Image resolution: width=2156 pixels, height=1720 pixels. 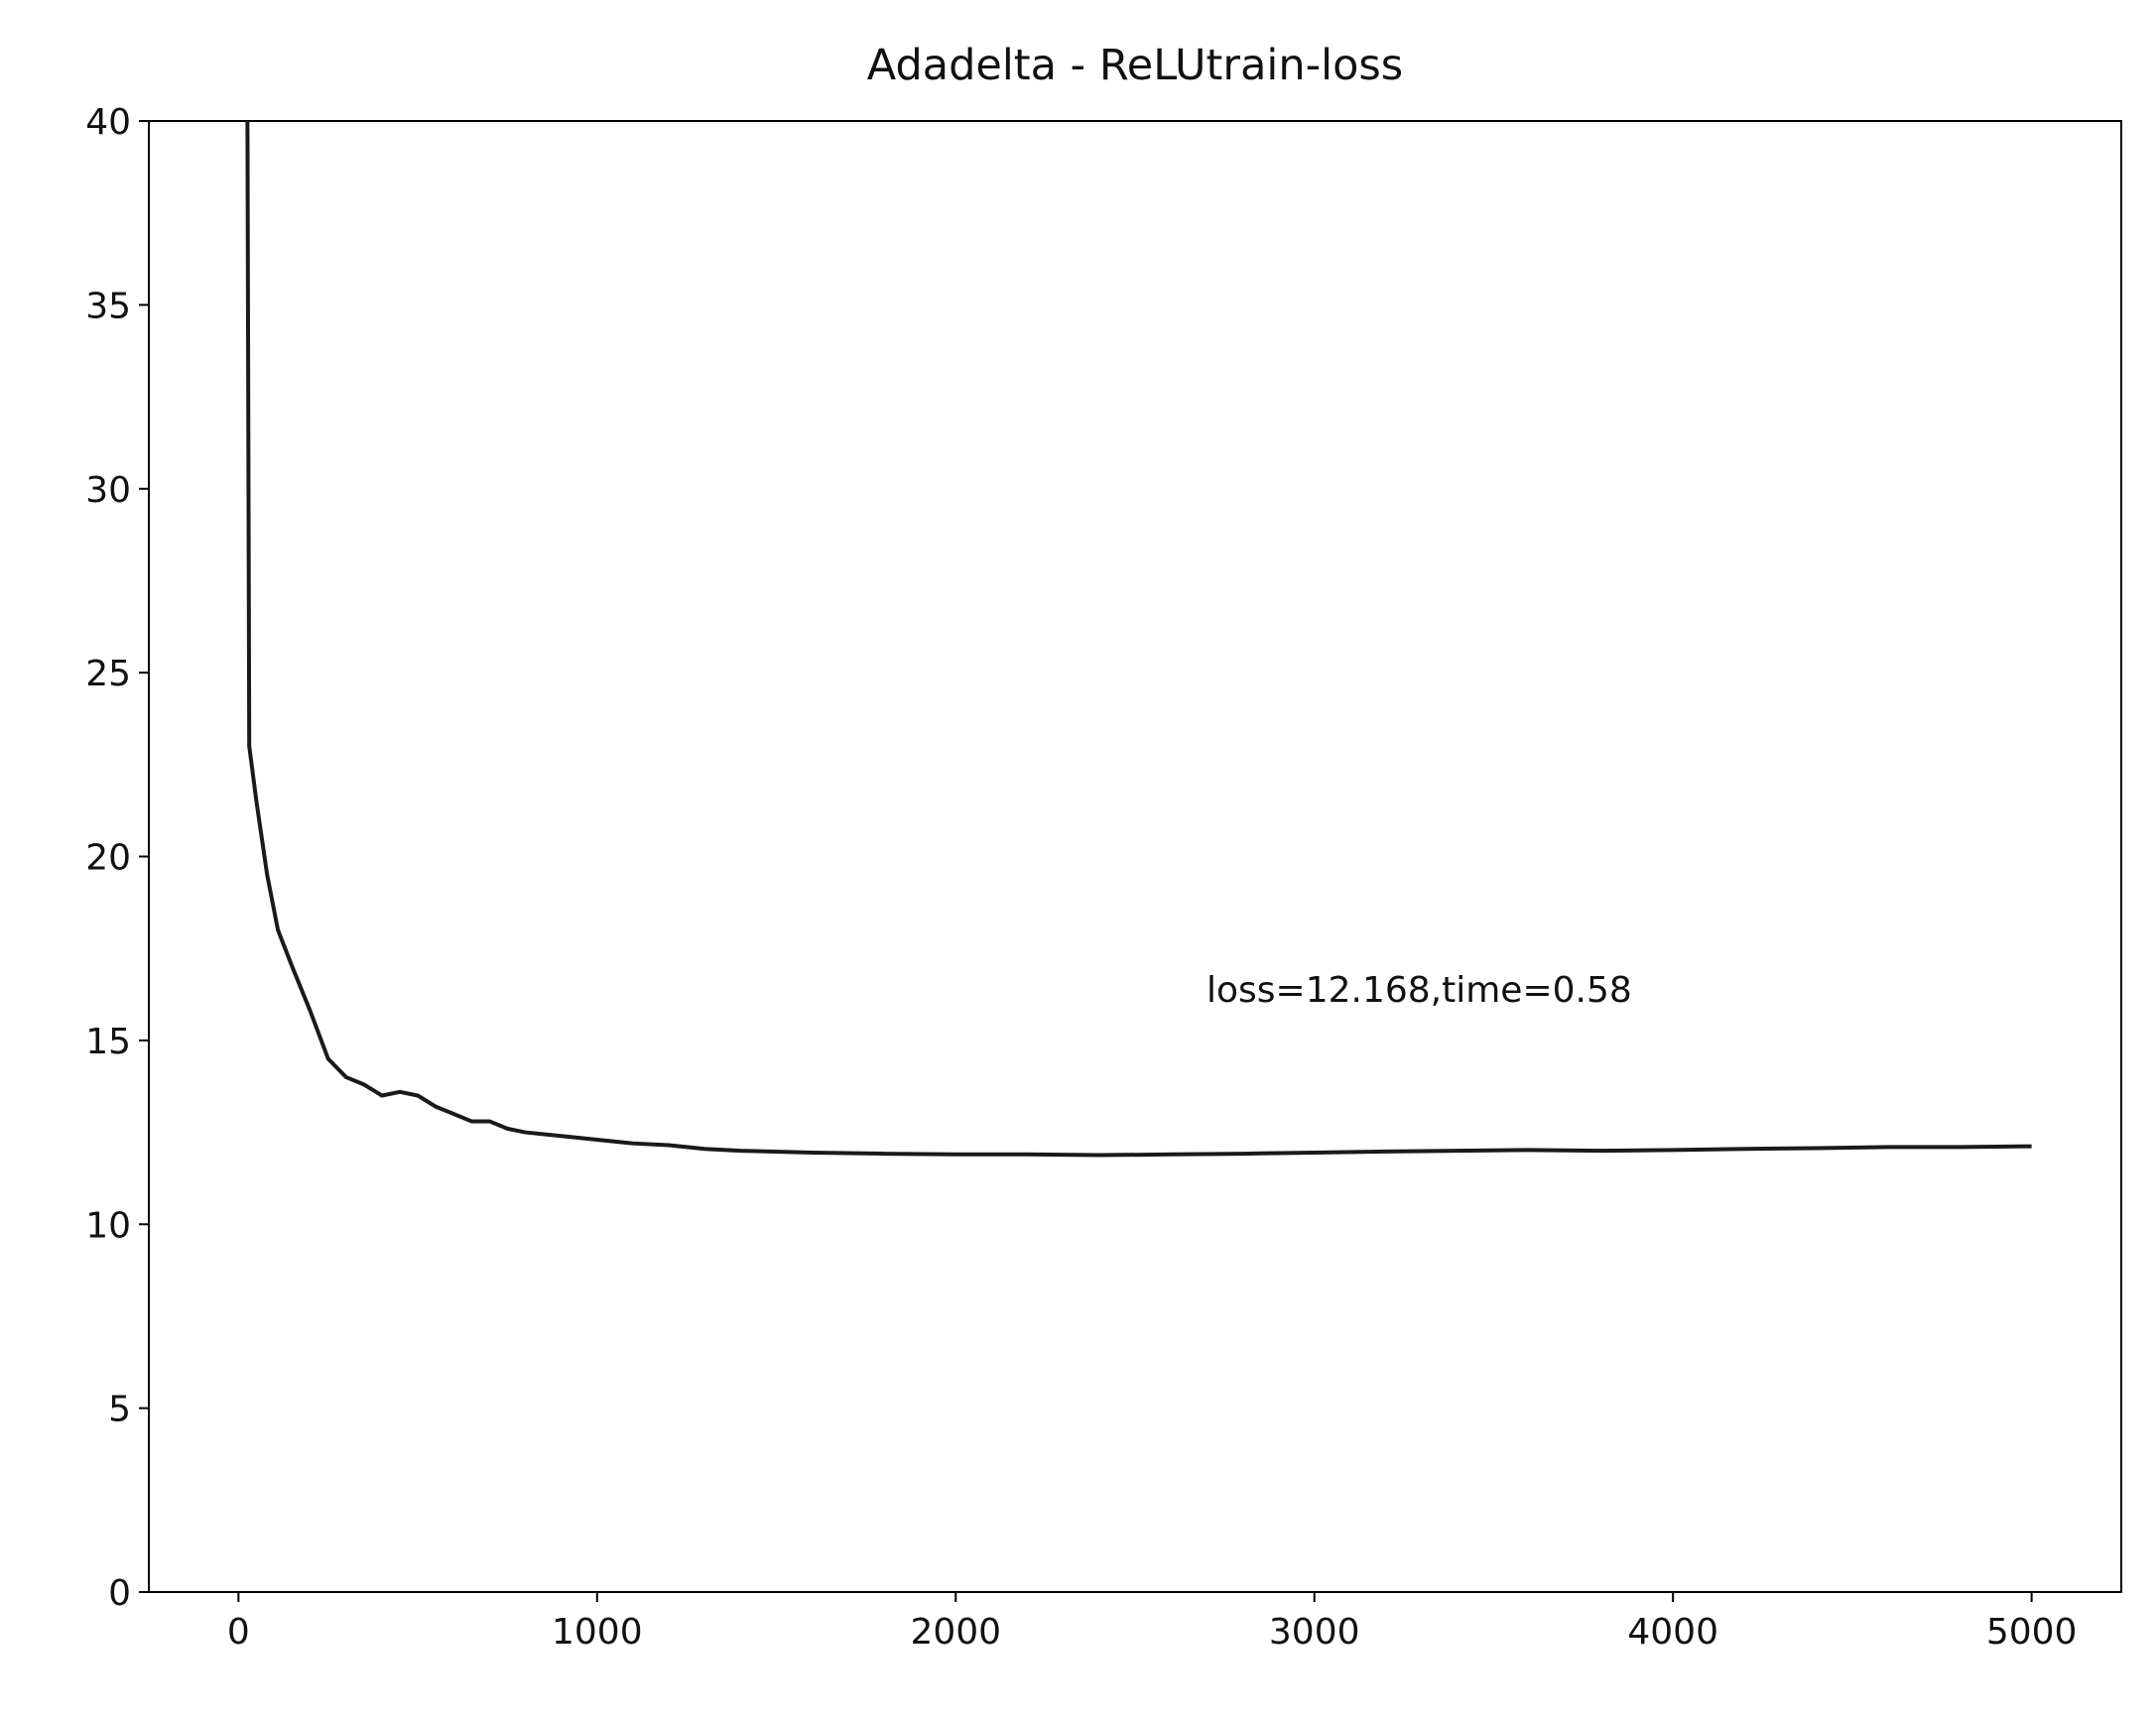 What do you see at coordinates (108, 674) in the screenshot?
I see `y-tick-label: 25` at bounding box center [108, 674].